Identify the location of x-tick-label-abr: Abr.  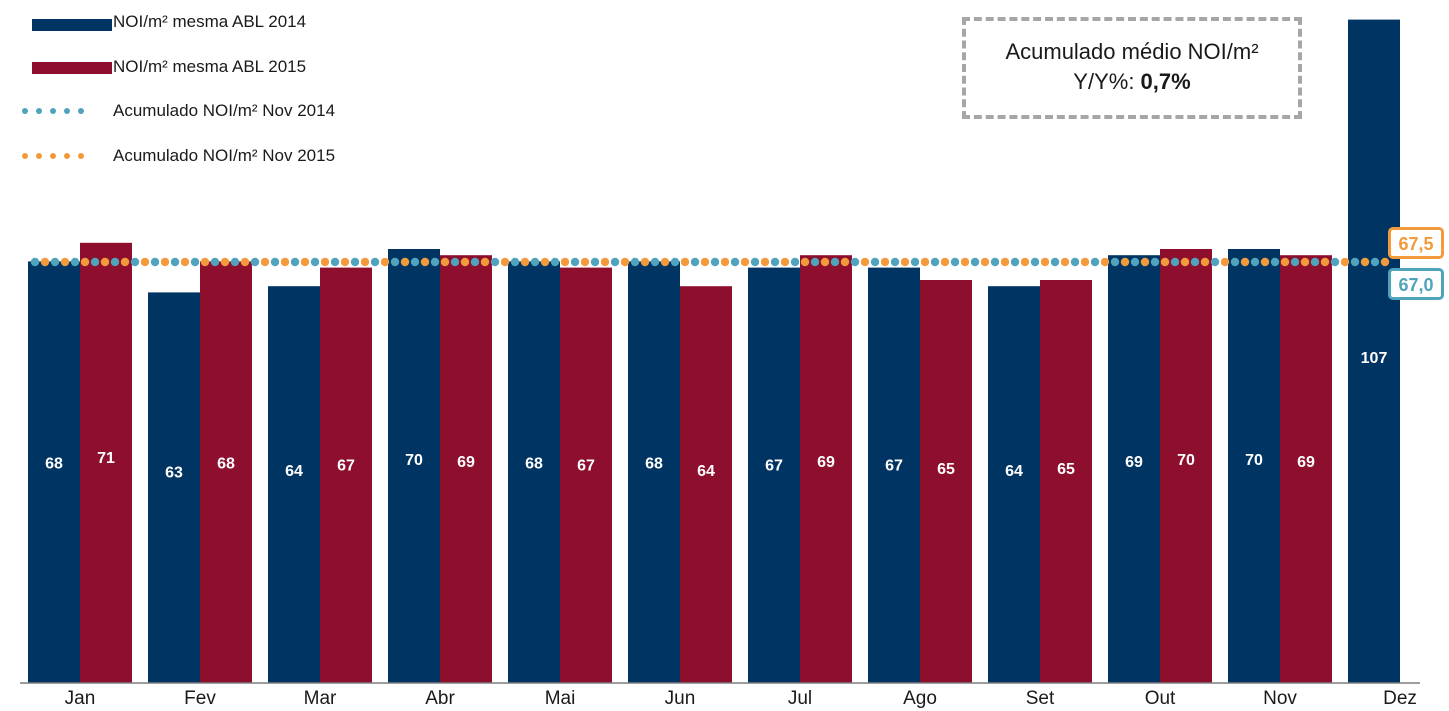
(440, 698).